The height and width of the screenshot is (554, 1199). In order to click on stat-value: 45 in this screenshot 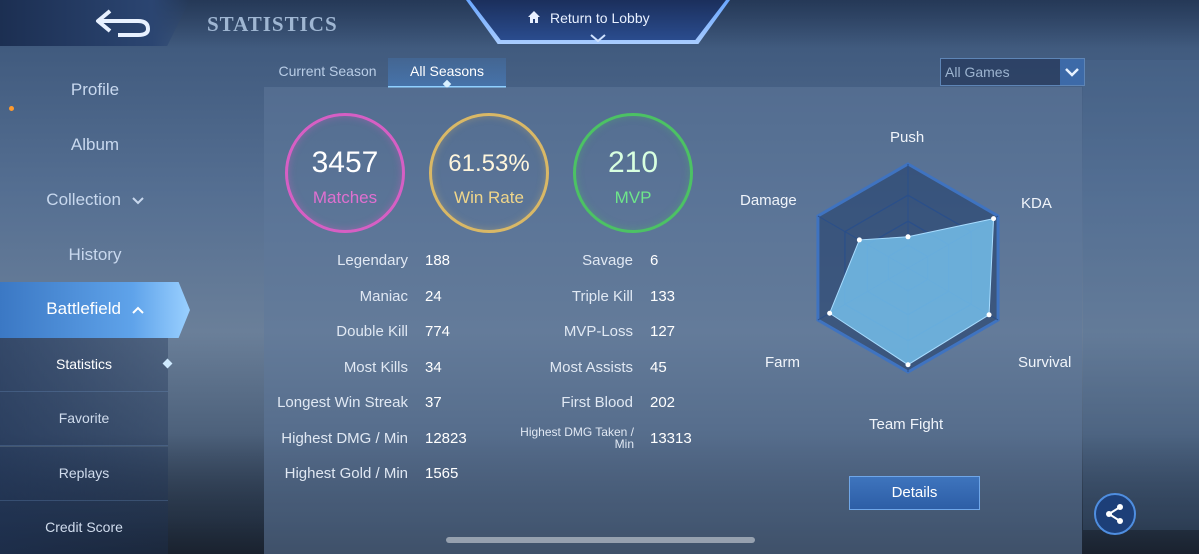, I will do `click(658, 367)`.